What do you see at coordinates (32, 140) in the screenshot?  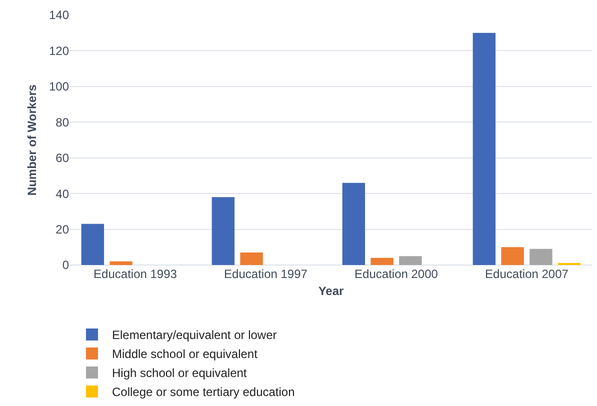 I see `y-axis-title: Number of Workers` at bounding box center [32, 140].